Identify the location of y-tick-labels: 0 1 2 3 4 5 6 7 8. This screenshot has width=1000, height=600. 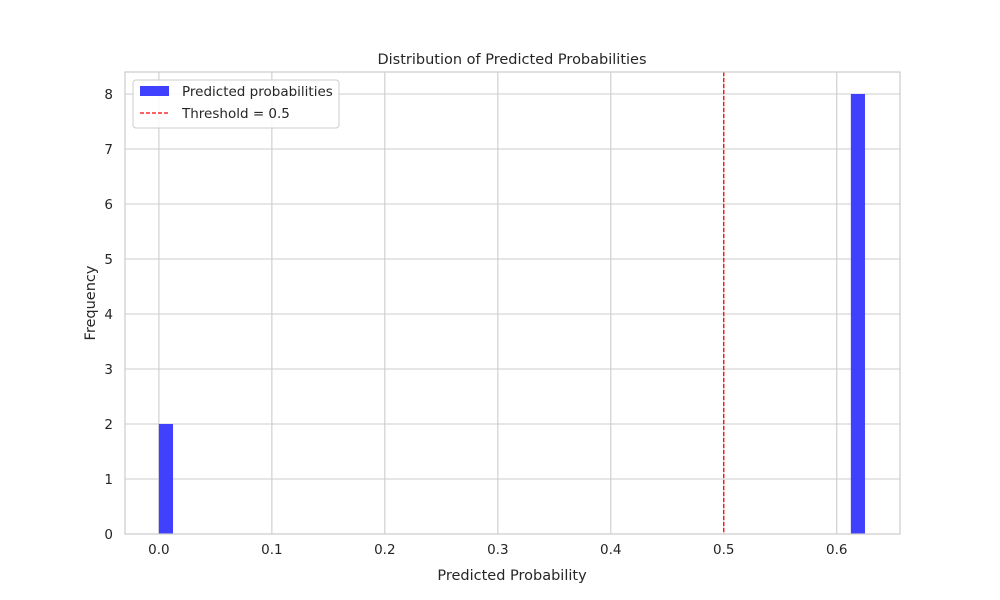
(108, 315).